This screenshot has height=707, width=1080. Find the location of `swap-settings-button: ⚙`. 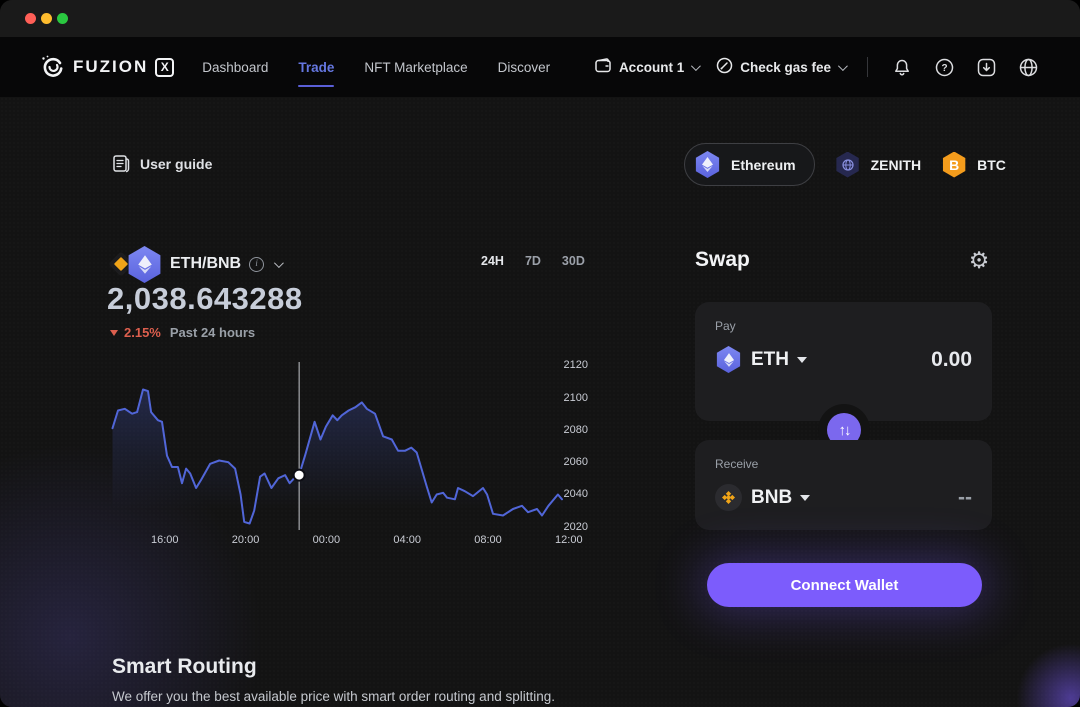

swap-settings-button: ⚙ is located at coordinates (979, 260).